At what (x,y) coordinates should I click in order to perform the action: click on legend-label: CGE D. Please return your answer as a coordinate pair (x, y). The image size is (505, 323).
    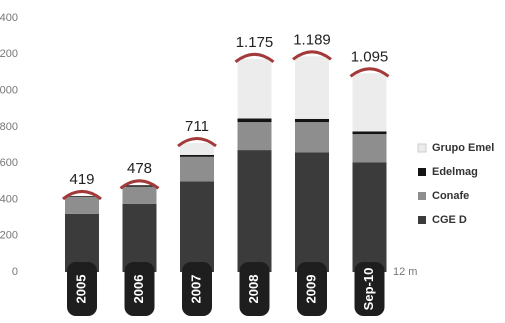
    Looking at the image, I should click on (449, 220).